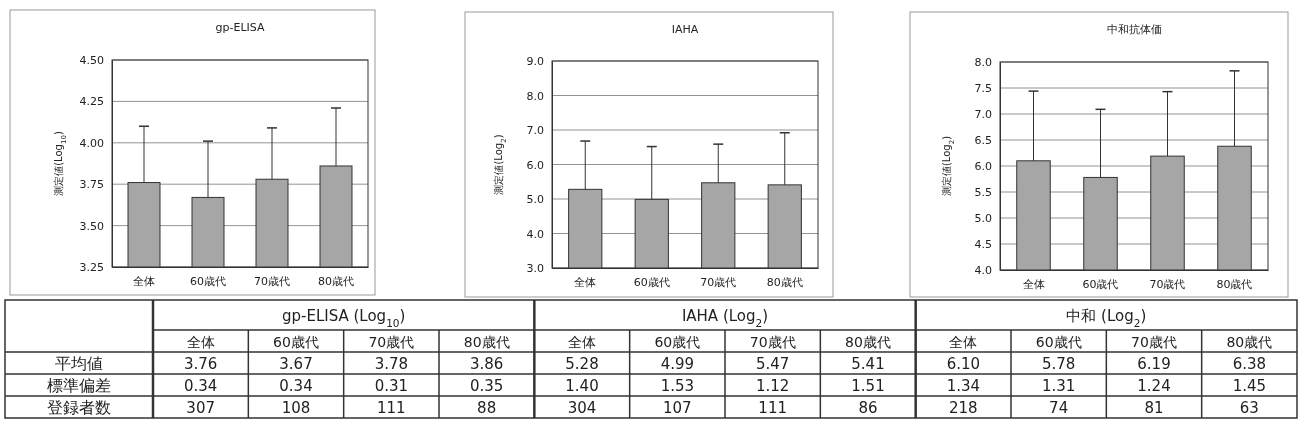  I want to click on text: 5.47, so click(772, 364).